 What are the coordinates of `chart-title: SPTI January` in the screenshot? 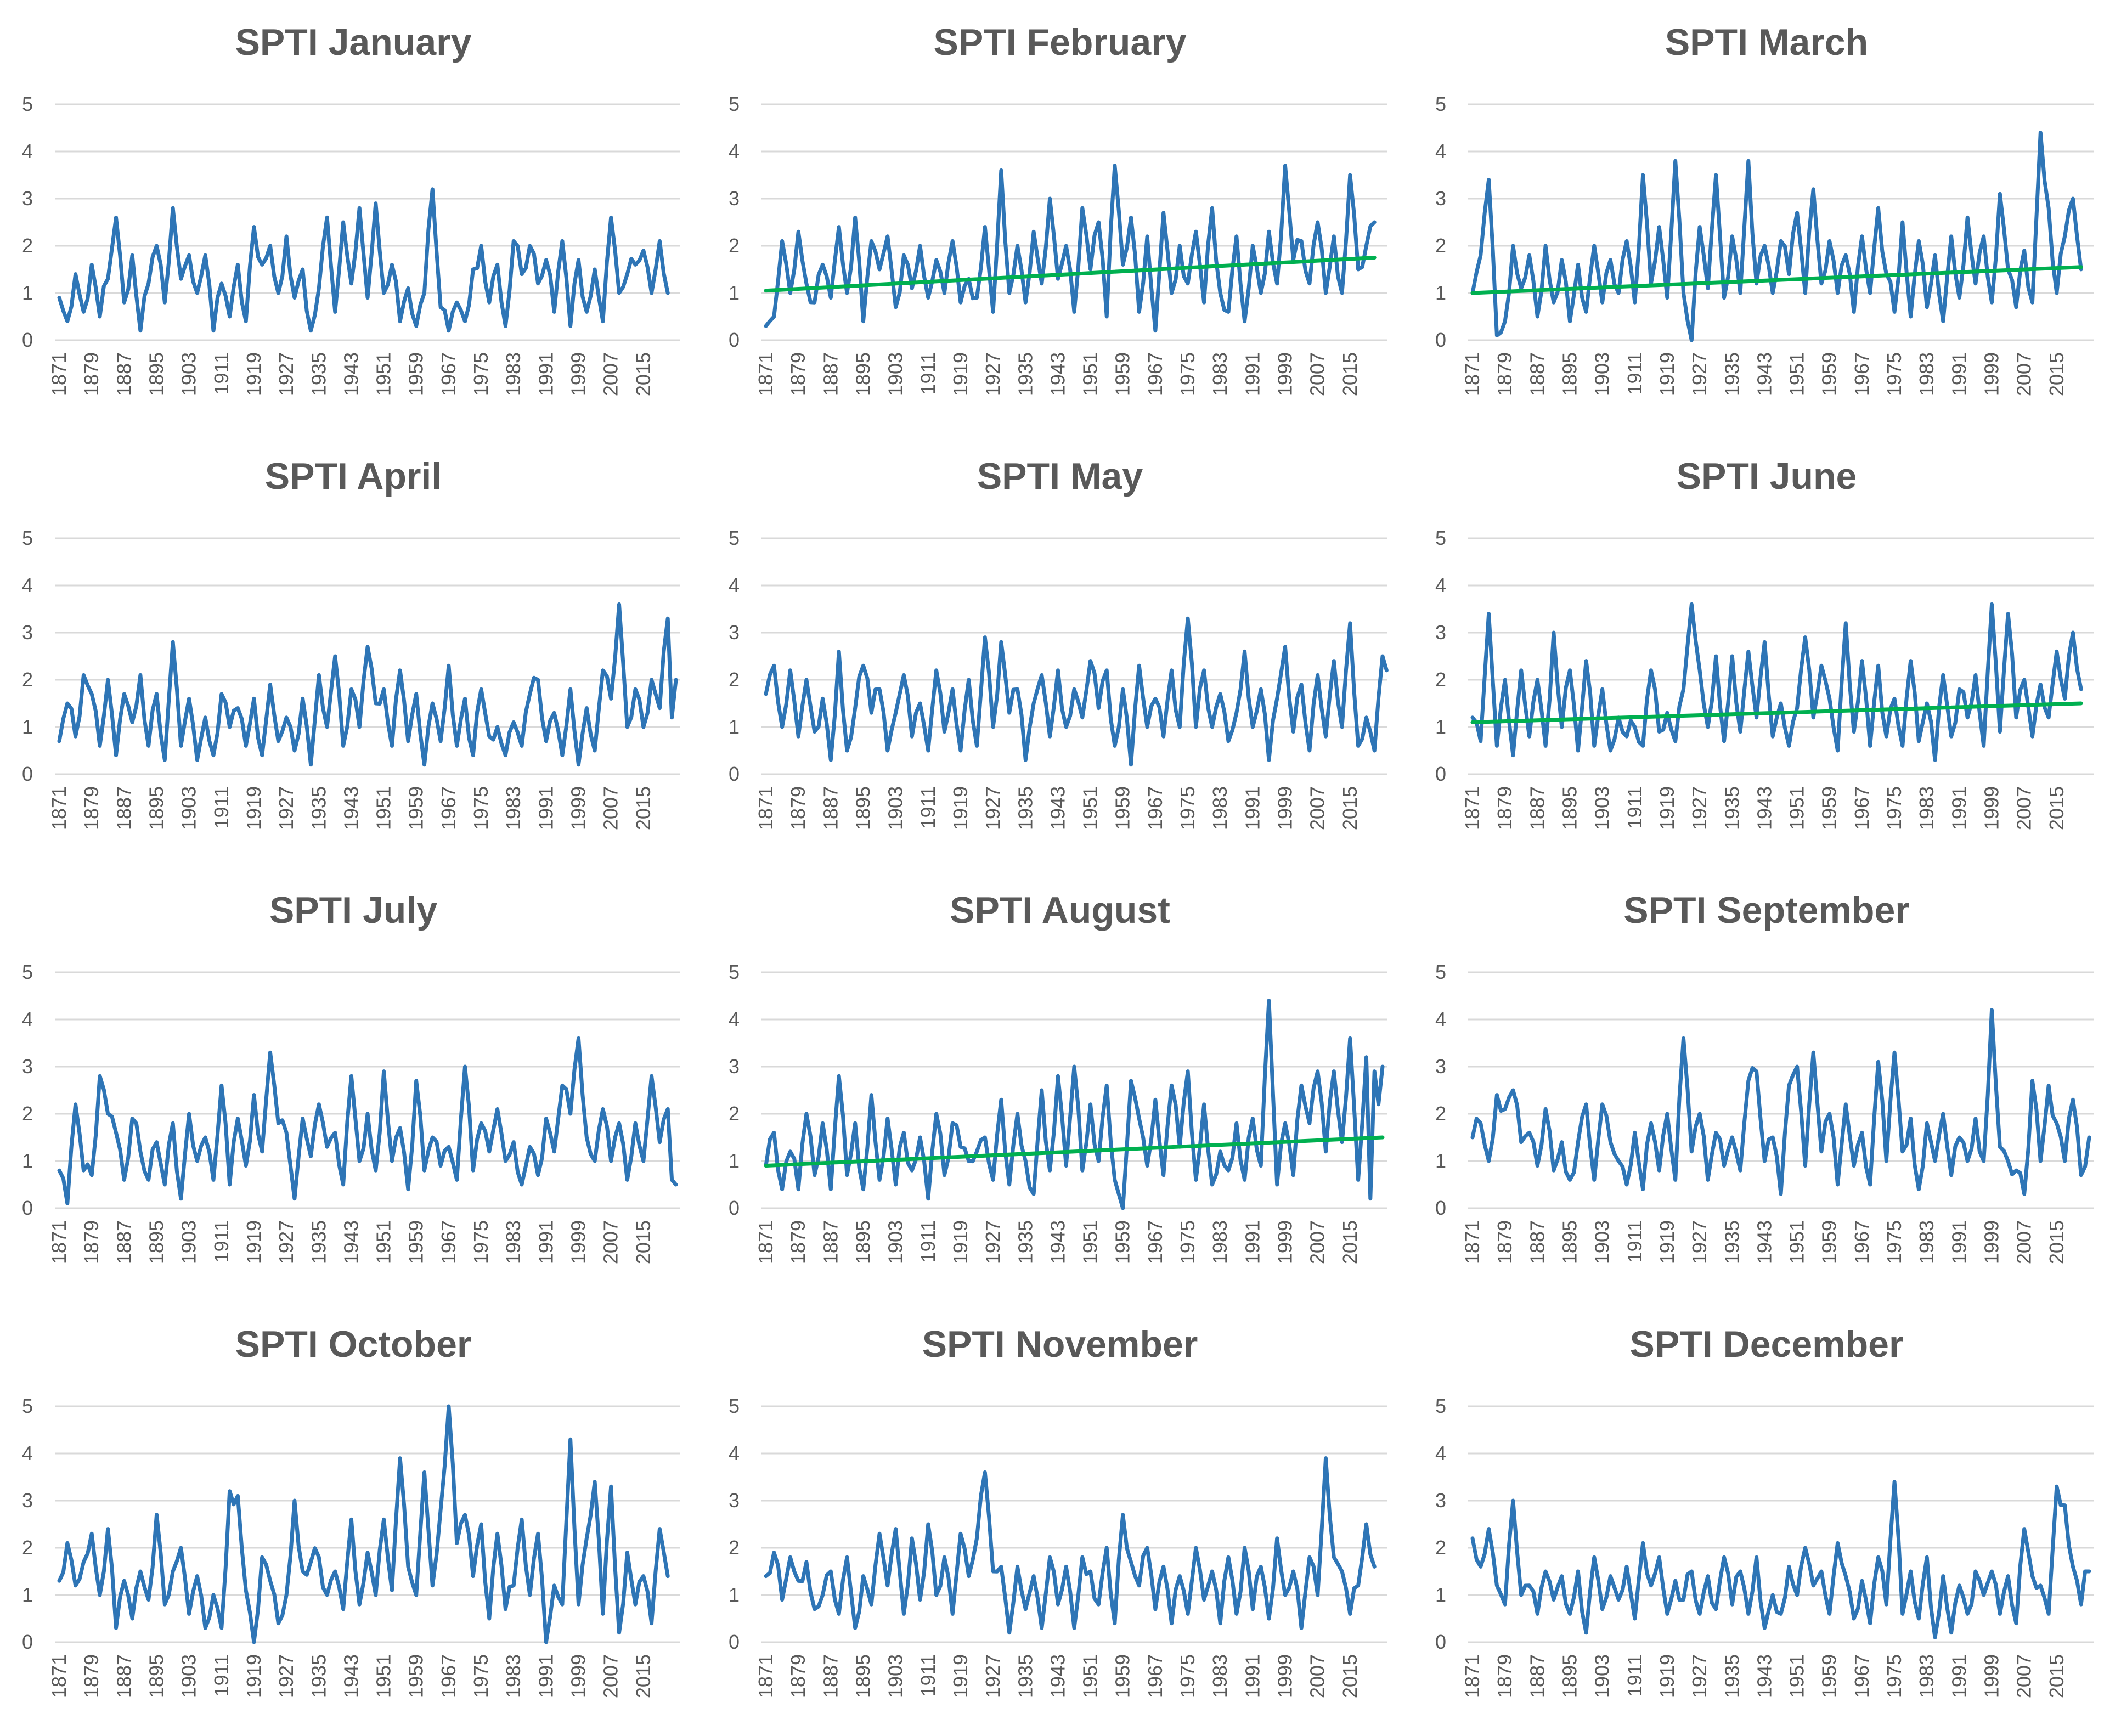 It's located at (353, 42).